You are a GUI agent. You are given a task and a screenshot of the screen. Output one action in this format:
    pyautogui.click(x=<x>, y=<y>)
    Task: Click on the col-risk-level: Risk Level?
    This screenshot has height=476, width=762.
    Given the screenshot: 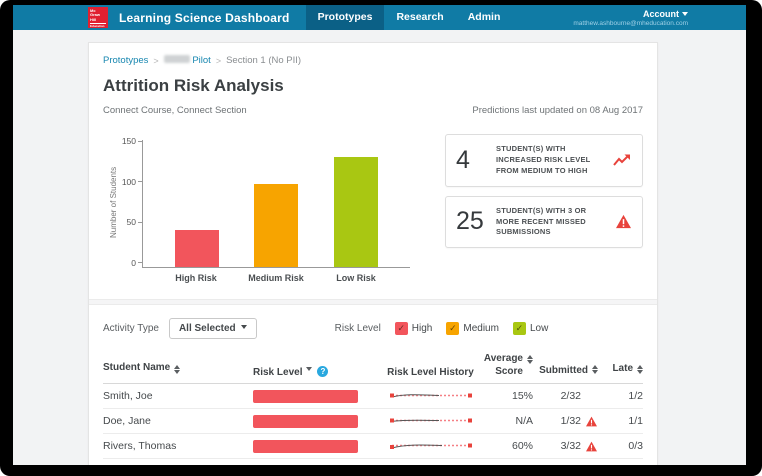 What is the action you would take?
    pyautogui.click(x=318, y=372)
    